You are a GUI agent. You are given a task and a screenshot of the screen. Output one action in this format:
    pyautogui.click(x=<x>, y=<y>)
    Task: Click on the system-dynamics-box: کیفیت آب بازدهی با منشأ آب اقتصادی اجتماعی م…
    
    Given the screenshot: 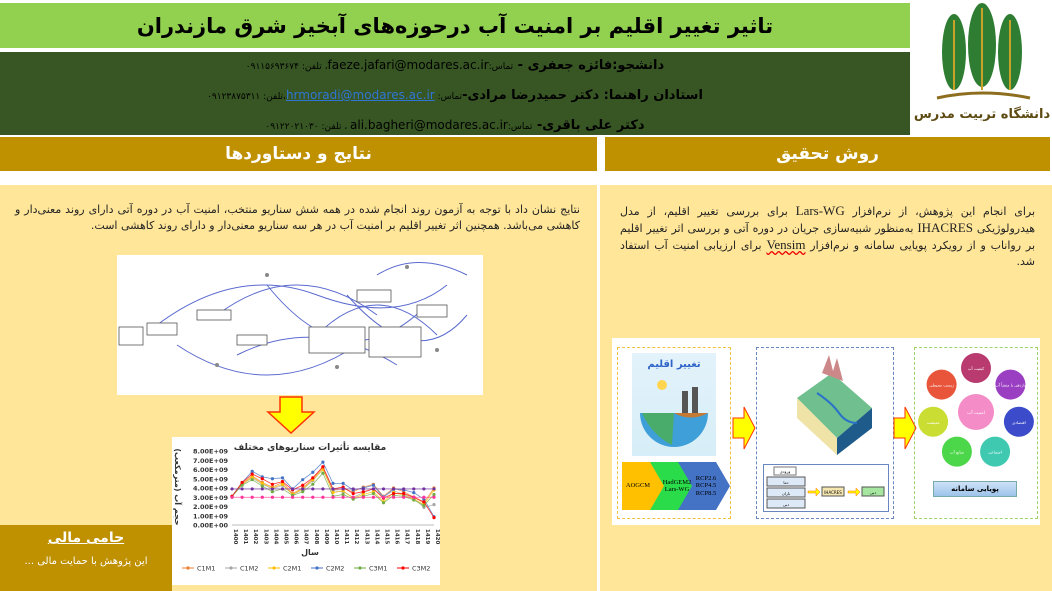 What is the action you would take?
    pyautogui.click(x=976, y=433)
    